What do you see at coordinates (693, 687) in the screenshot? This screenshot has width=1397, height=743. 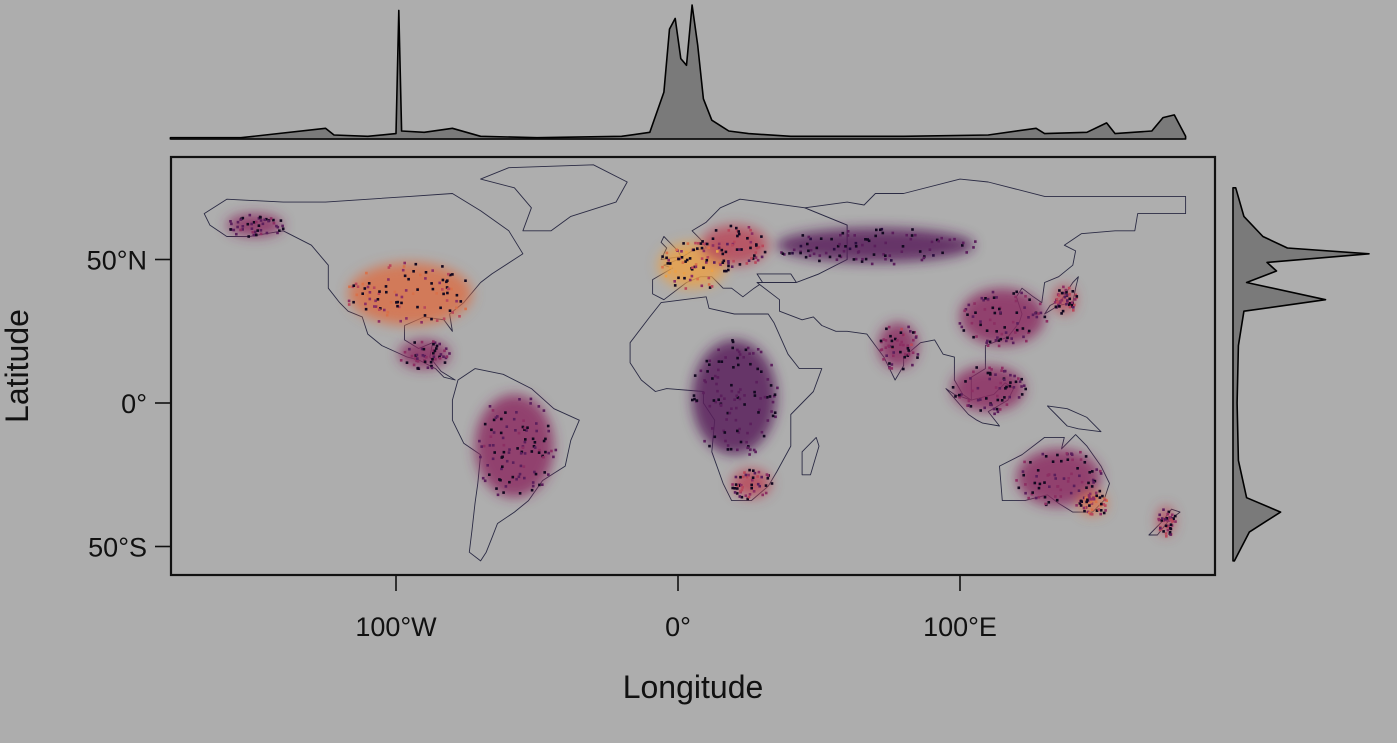 I see `x-axis-label: Longitude` at bounding box center [693, 687].